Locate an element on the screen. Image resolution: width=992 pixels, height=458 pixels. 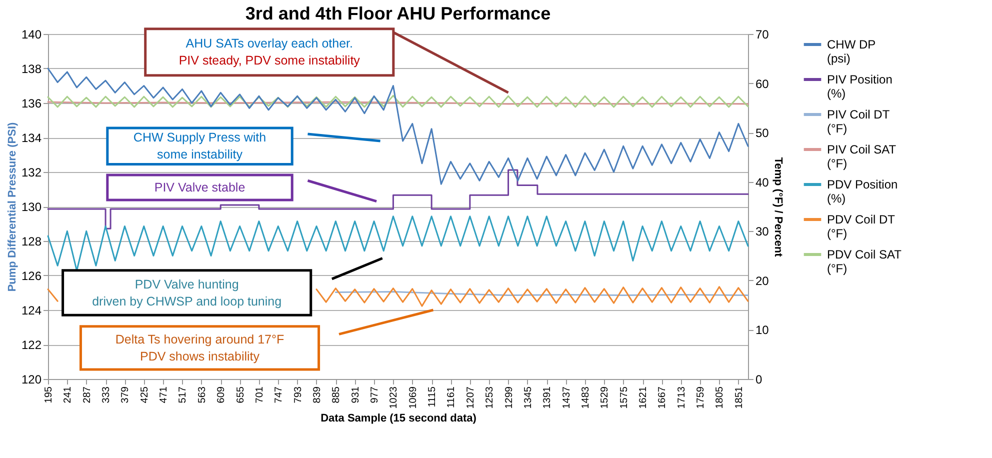
y-tick-label: 138 is located at coordinates (31, 69).